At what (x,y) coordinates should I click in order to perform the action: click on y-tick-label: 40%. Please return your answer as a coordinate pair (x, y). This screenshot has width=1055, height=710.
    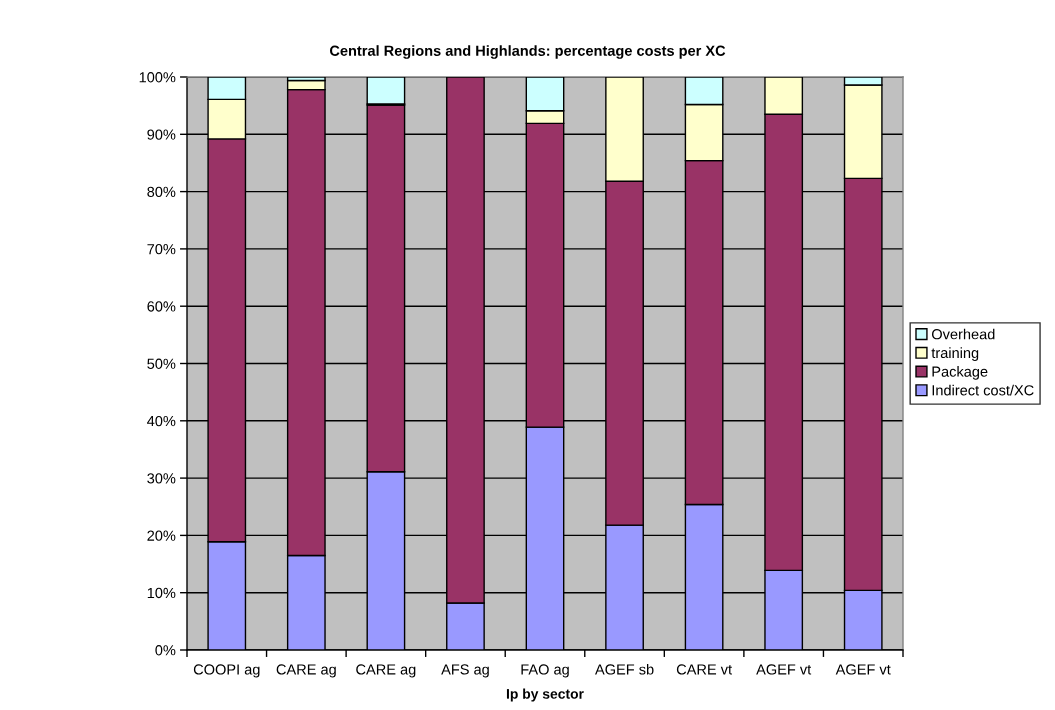
    Looking at the image, I should click on (161, 421).